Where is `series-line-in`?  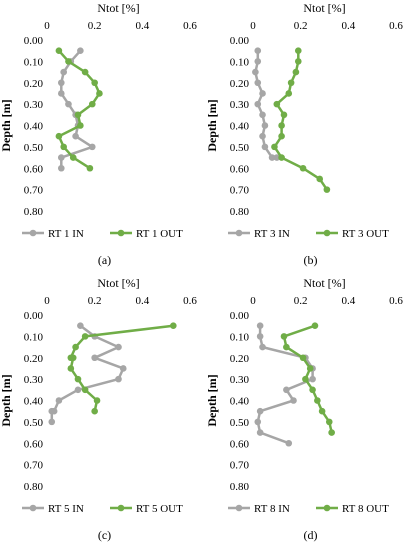
series-line-in is located at coordinates (87, 373).